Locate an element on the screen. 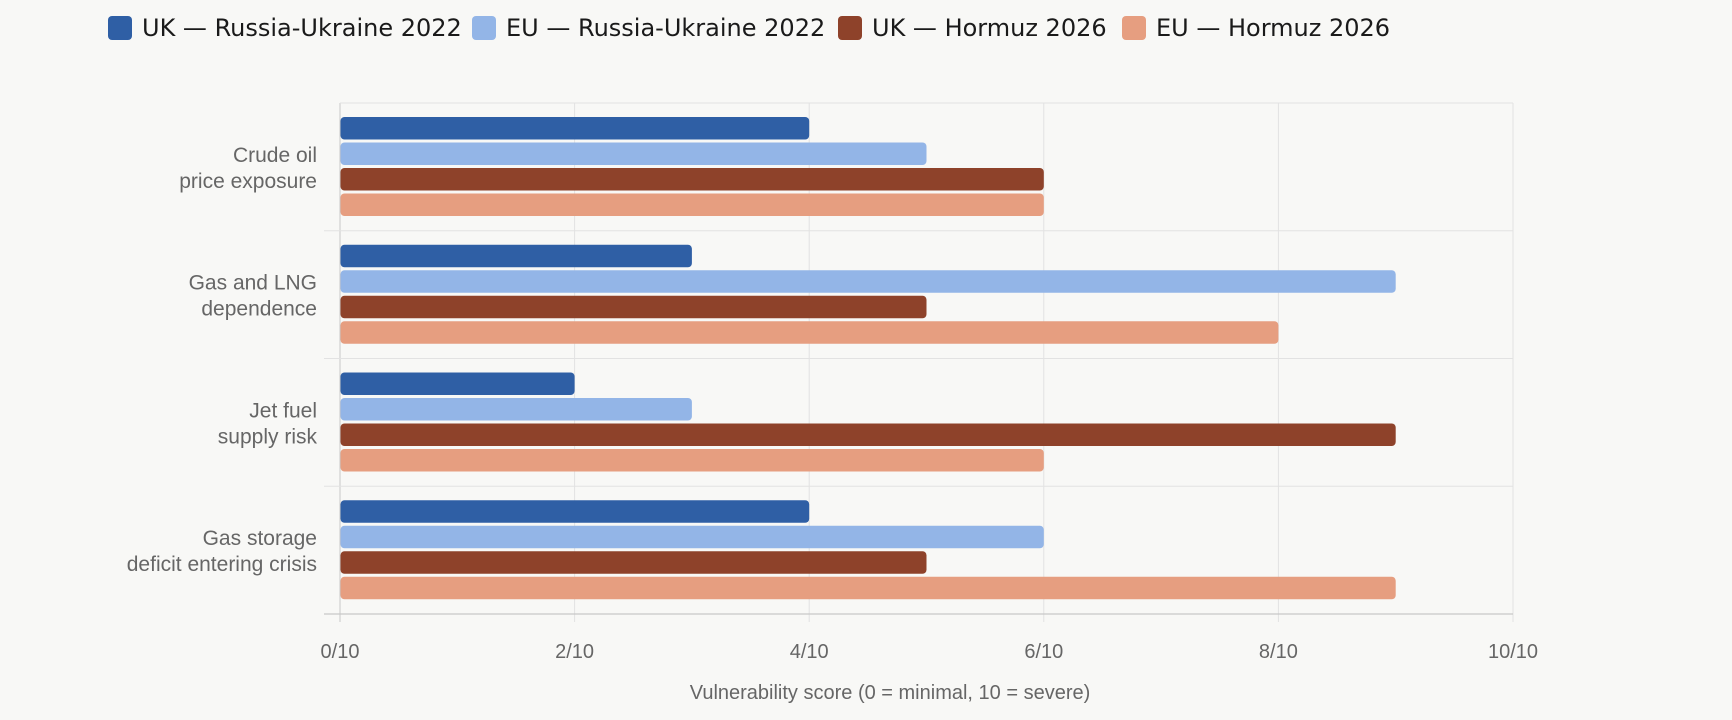 Image resolution: width=1732 pixels, height=720 pixels. legend-item: UK — Hormuz 2026 is located at coordinates (972, 28).